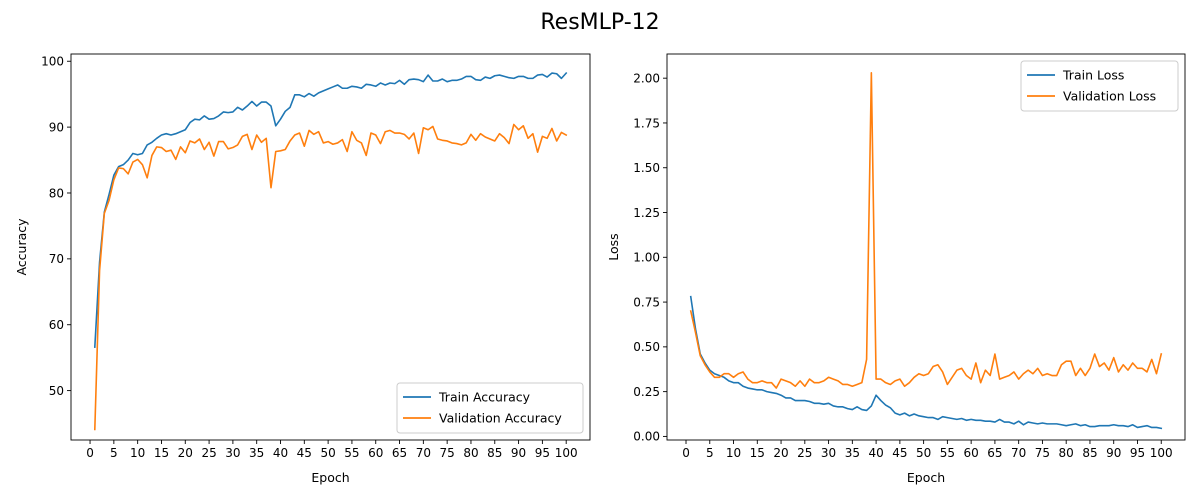 This screenshot has width=1200, height=500. What do you see at coordinates (613, 246) in the screenshot?
I see `loss-y-axis-label: Loss` at bounding box center [613, 246].